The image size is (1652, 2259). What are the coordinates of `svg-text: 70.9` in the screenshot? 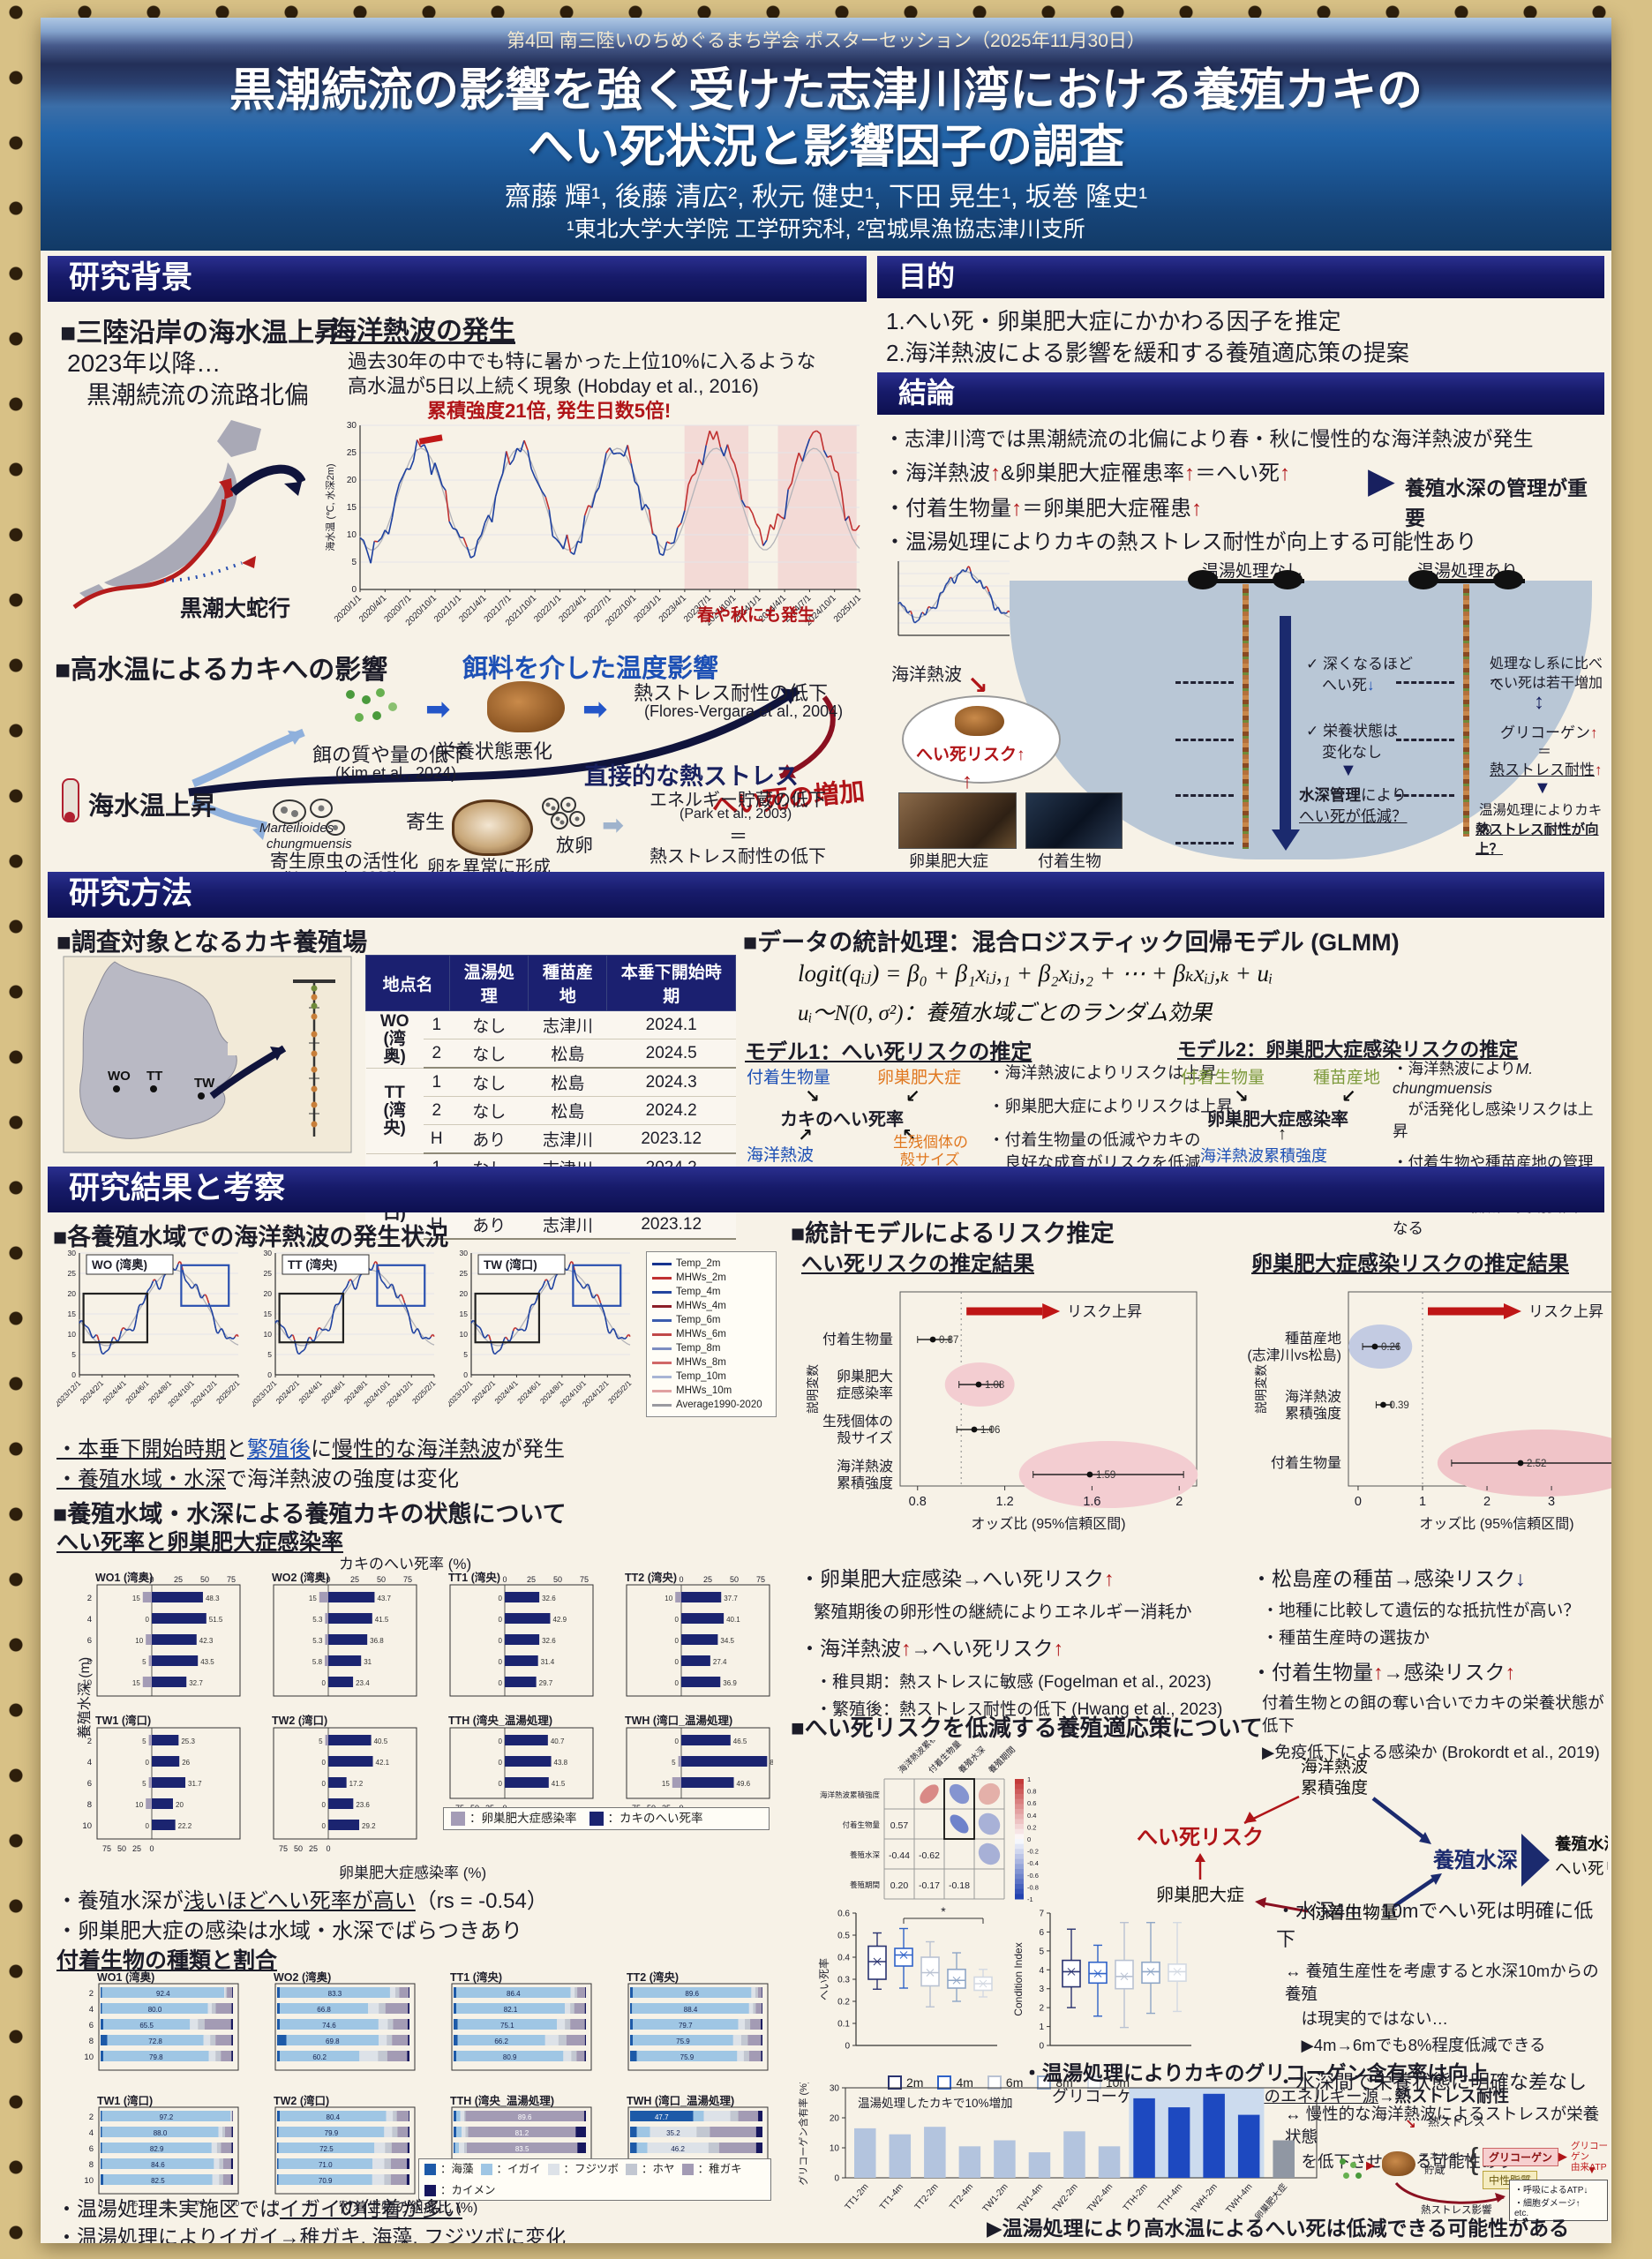 It's located at (326, 2181).